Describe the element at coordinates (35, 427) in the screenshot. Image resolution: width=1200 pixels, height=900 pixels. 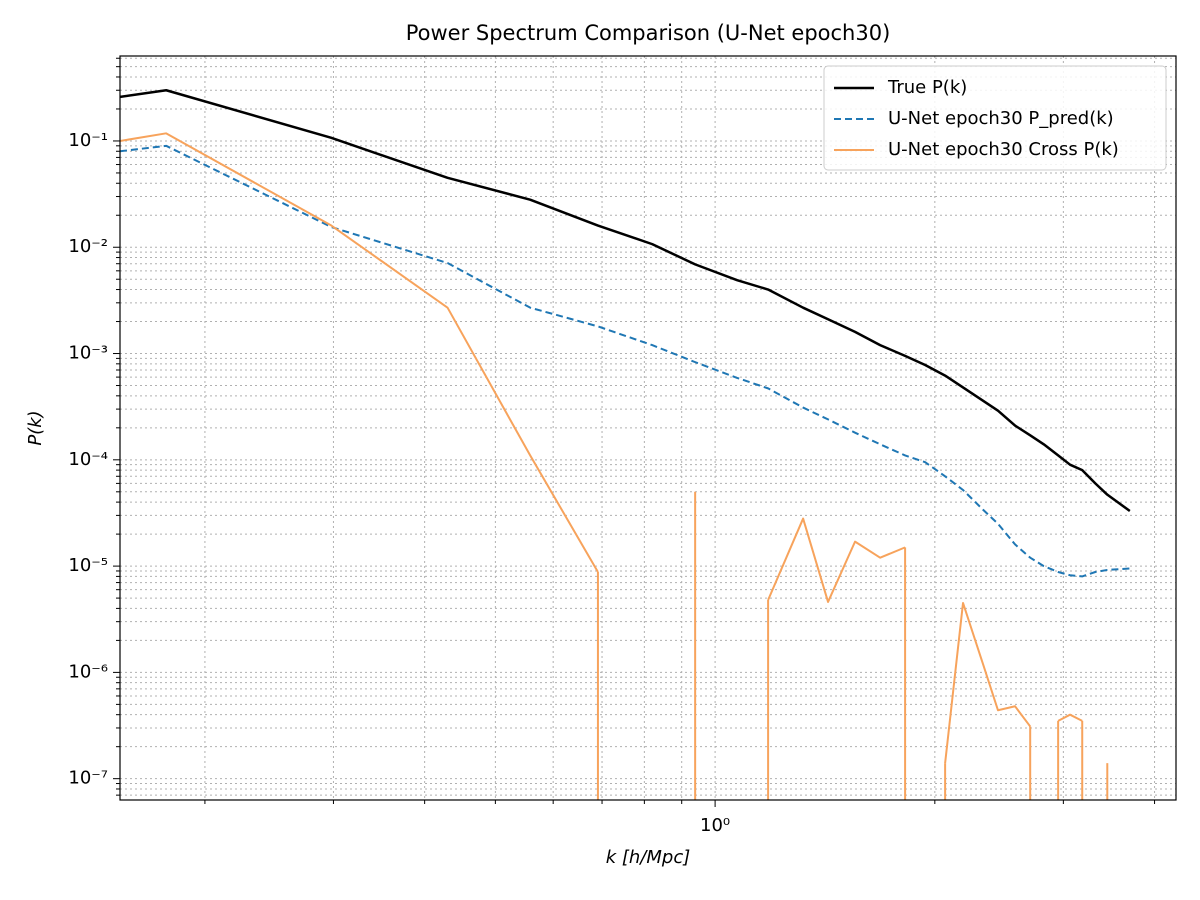
I see `y-axis-label: P(k)` at that location.